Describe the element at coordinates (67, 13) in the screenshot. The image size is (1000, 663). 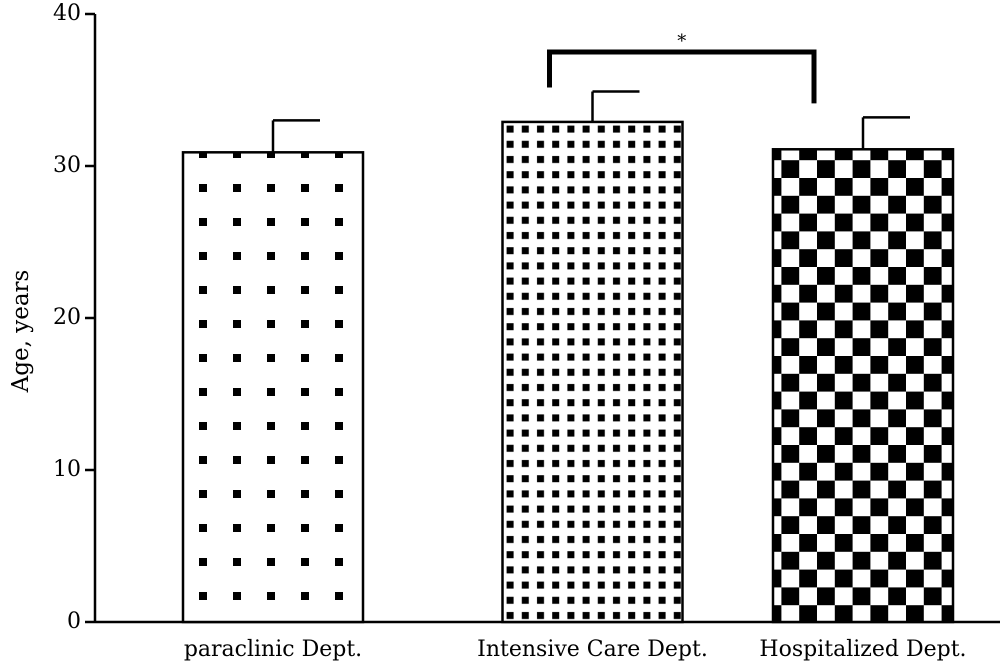
I see `y-tick-label: 40` at that location.